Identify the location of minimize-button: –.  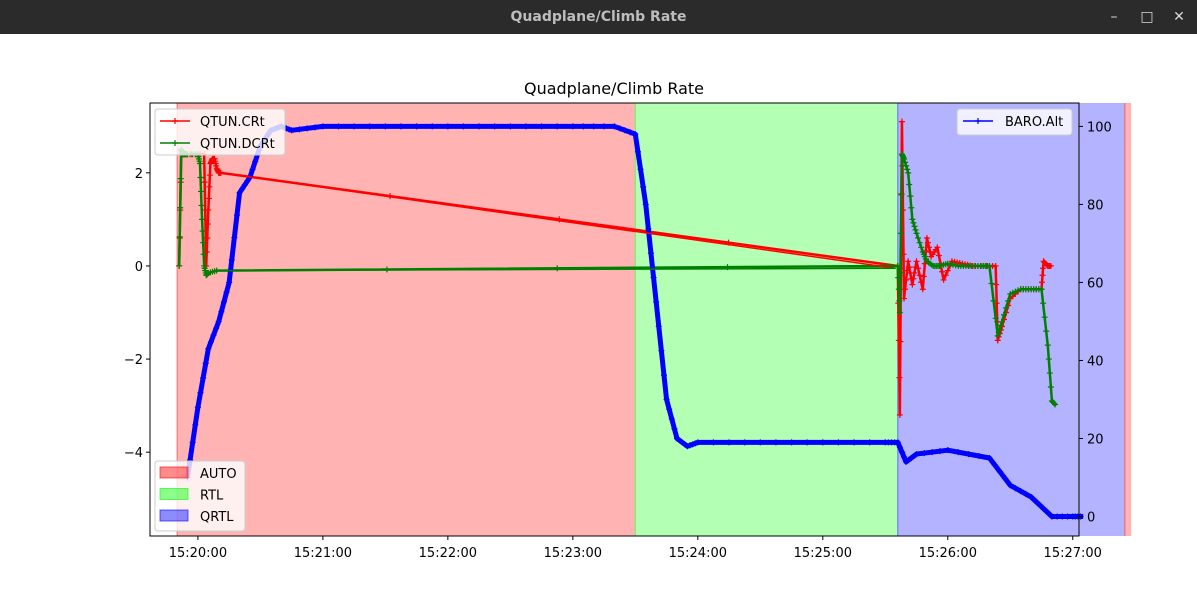
(1114, 17).